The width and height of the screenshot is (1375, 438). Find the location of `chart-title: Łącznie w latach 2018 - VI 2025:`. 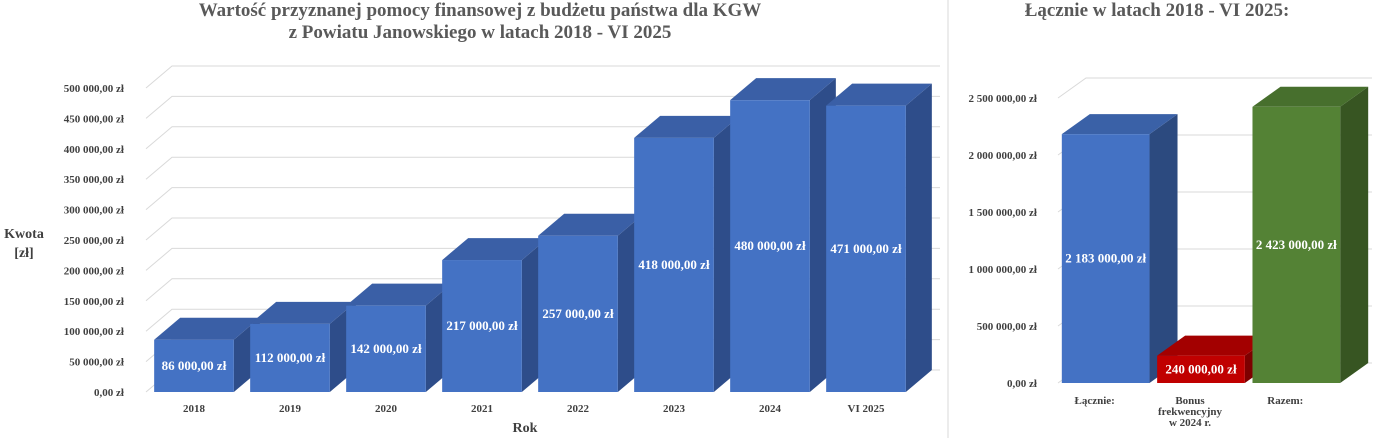

chart-title: Łącznie w latach 2018 - VI 2025: is located at coordinates (1157, 10).